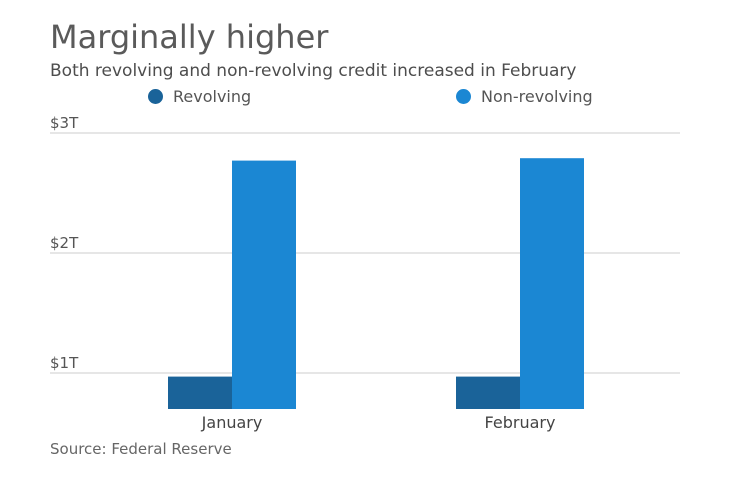 This screenshot has width=740, height=482. What do you see at coordinates (64, 363) in the screenshot?
I see `y-tick-label-0: $1T` at bounding box center [64, 363].